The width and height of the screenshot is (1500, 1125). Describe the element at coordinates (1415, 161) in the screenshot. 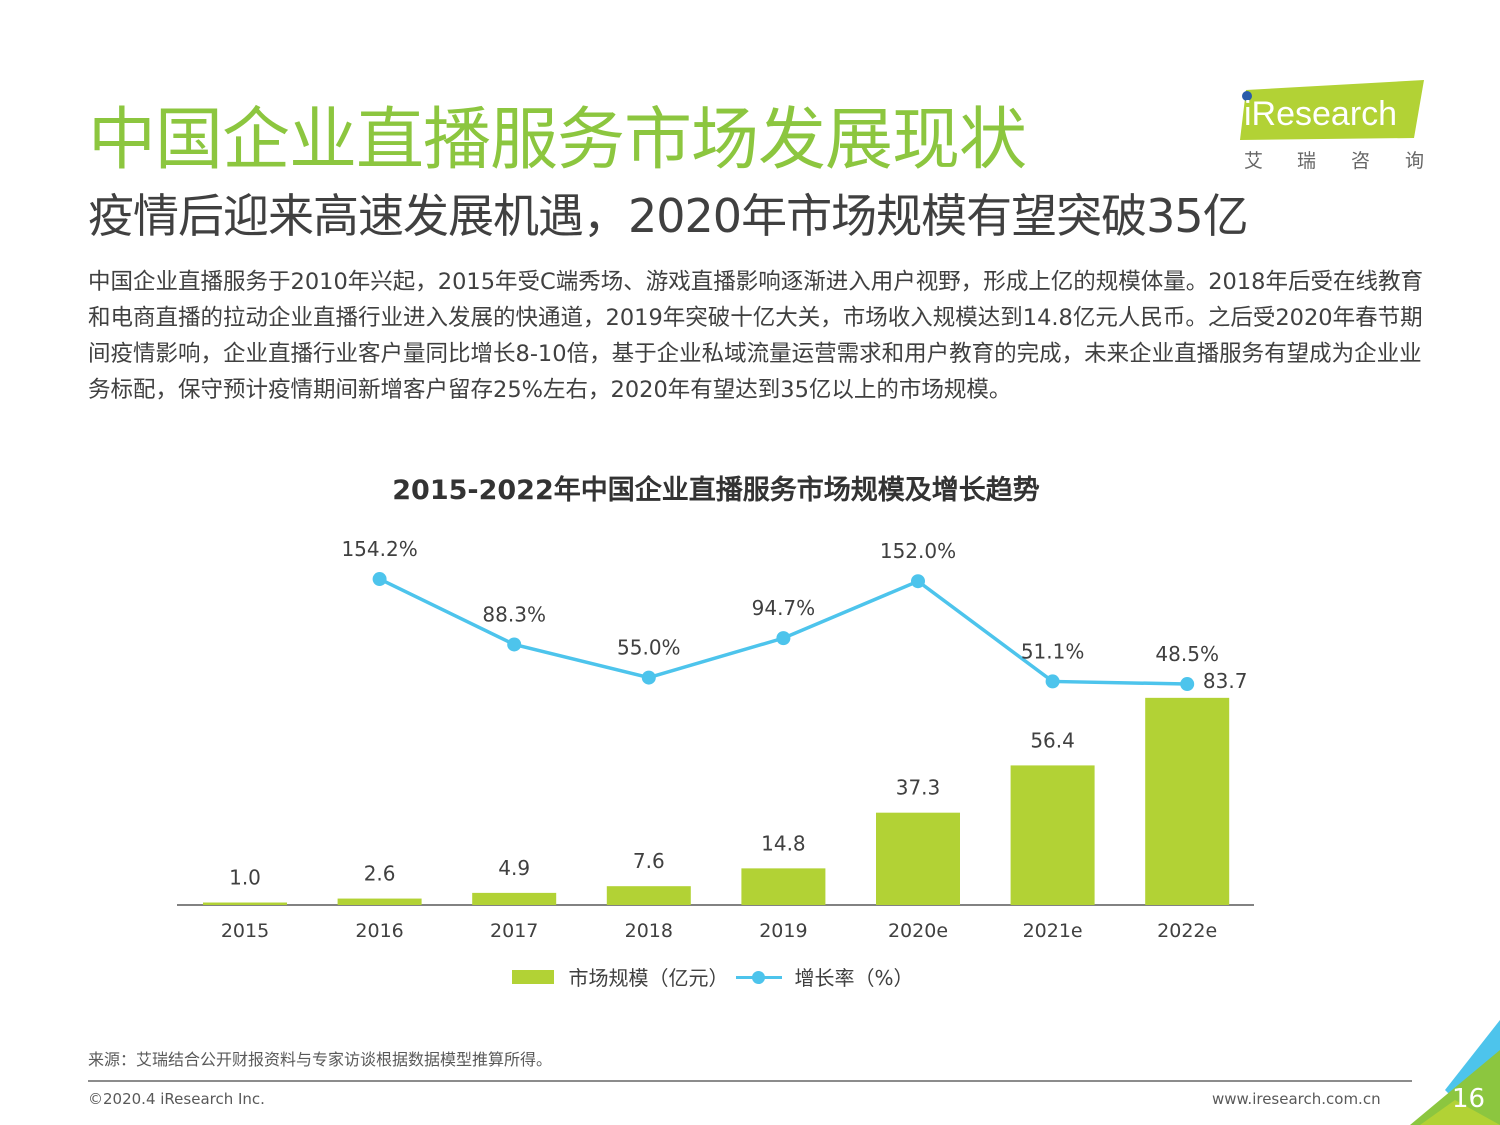

I see `logo-cn-4: 询` at that location.